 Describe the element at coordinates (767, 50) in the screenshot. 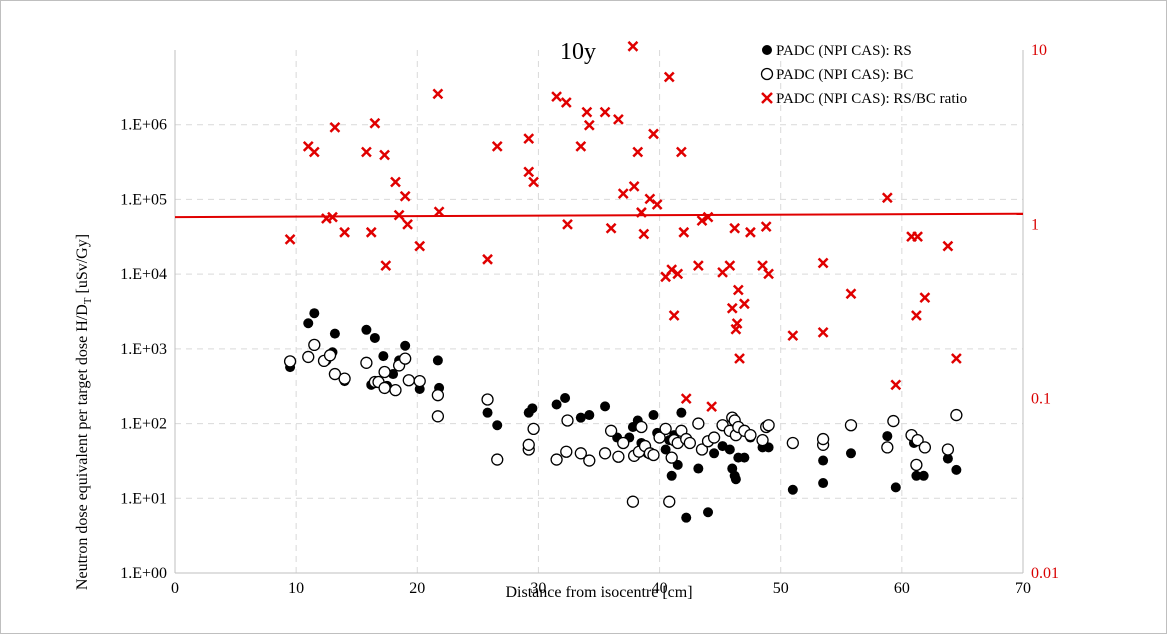

I see `legend-marker-rs` at that location.